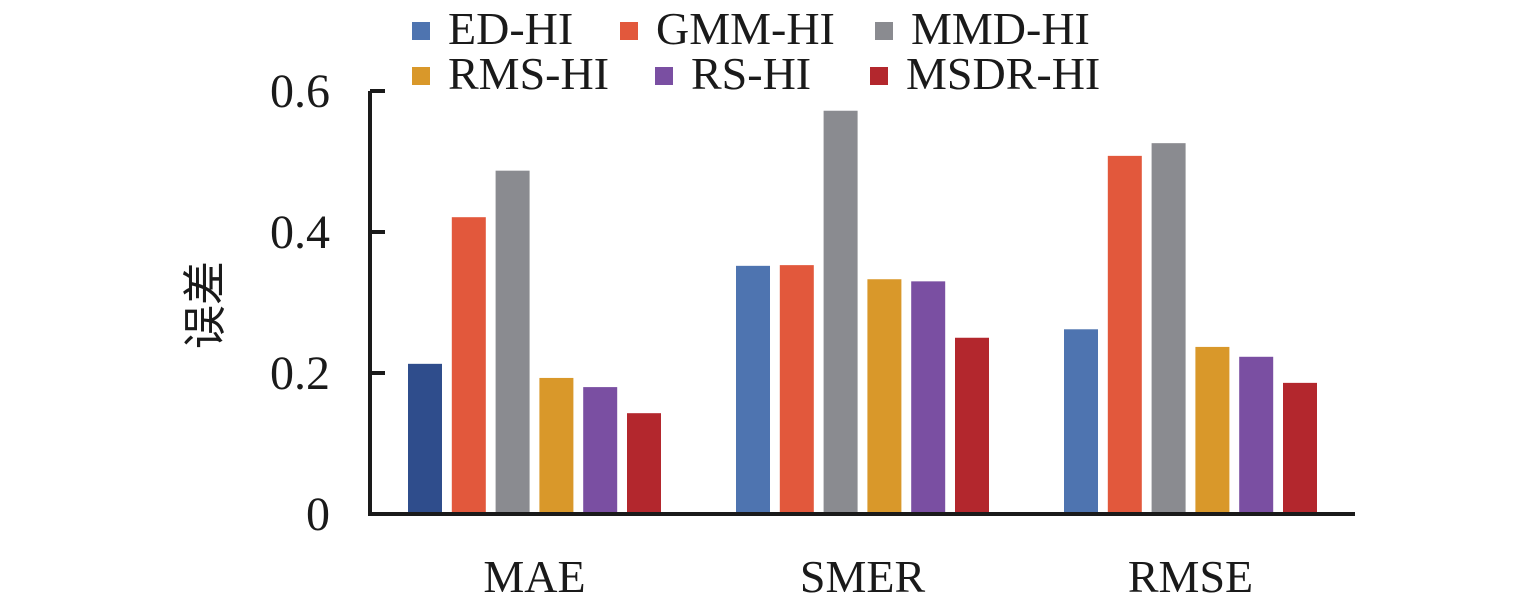 The height and width of the screenshot is (615, 1535). What do you see at coordinates (928, 396) in the screenshot?
I see `bar-rs-hi-smer` at bounding box center [928, 396].